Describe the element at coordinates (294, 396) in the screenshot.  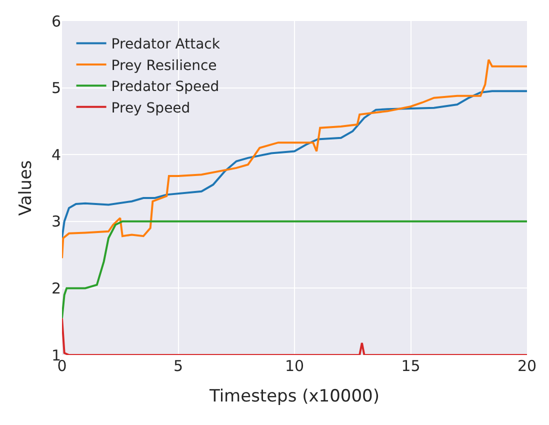
I see `x-axis-title: Timesteps (x10000)` at that location.